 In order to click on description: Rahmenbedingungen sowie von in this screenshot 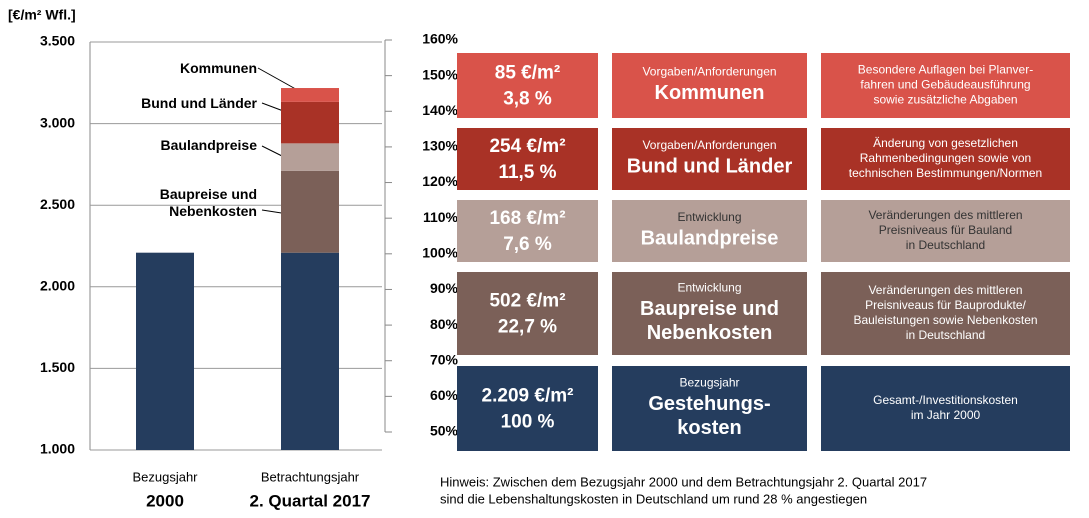, I will do `click(945, 158)`.